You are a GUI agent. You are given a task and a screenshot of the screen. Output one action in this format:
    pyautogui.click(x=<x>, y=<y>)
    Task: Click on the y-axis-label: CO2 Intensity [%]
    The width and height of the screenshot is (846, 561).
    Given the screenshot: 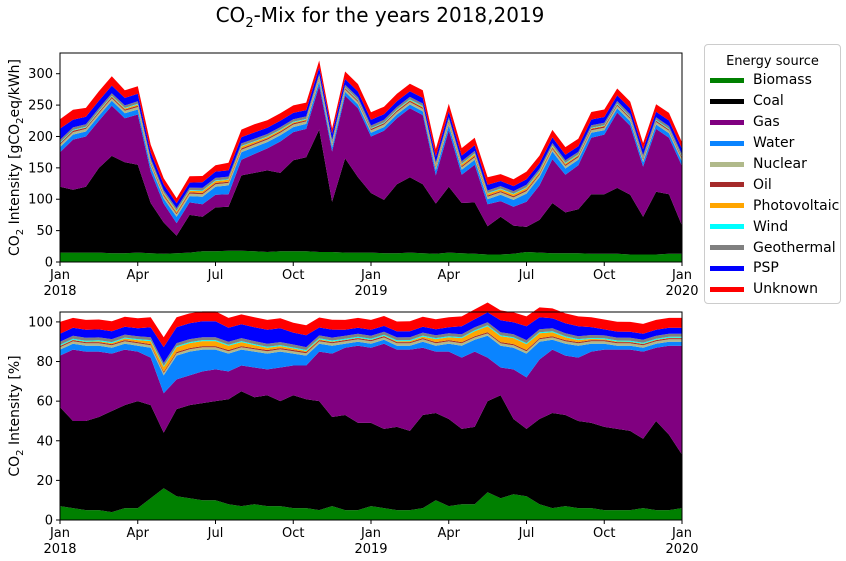 What is the action you would take?
    pyautogui.click(x=16, y=415)
    